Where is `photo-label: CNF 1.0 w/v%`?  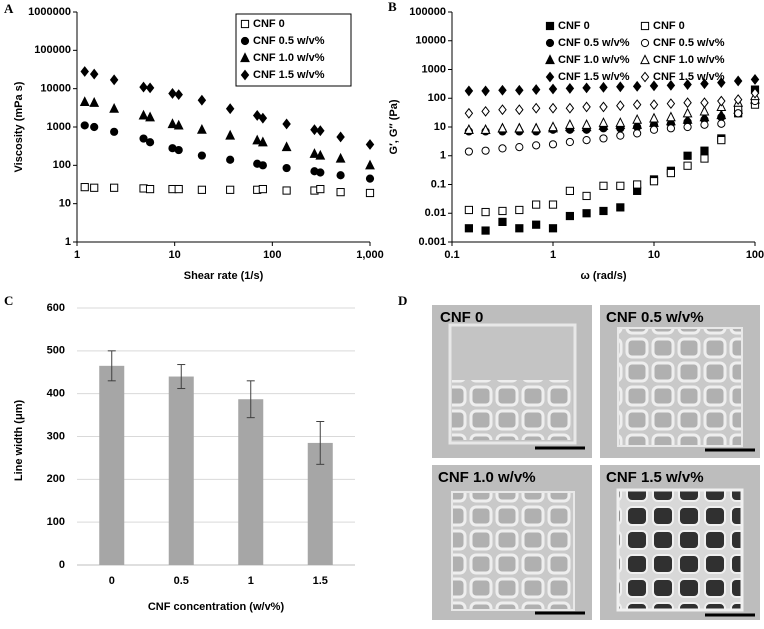
photo-label: CNF 1.0 w/v% is located at coordinates (487, 477).